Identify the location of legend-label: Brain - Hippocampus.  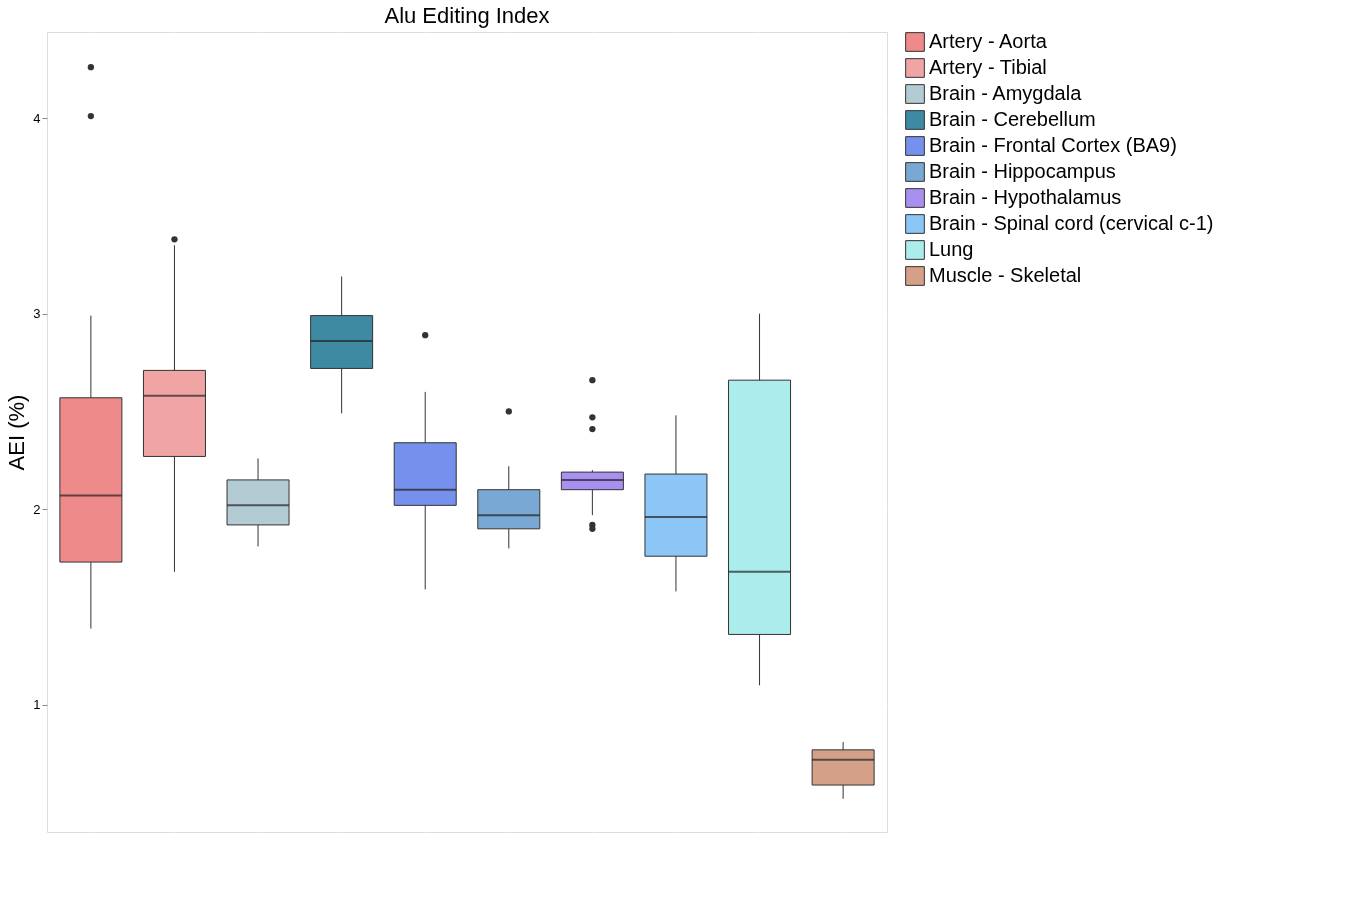
(1022, 171).